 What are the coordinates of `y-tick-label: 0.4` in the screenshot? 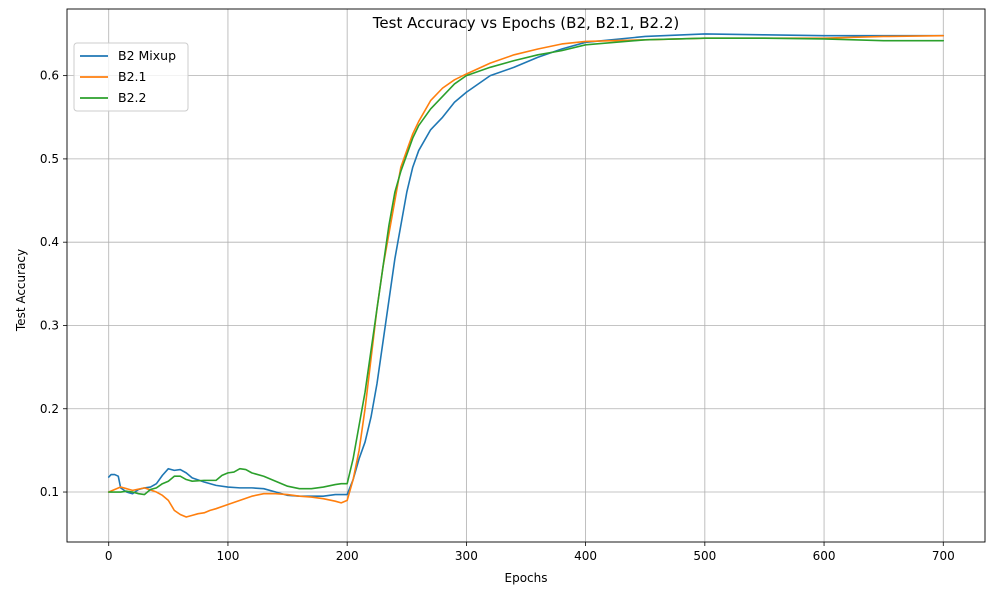 It's located at (49, 242).